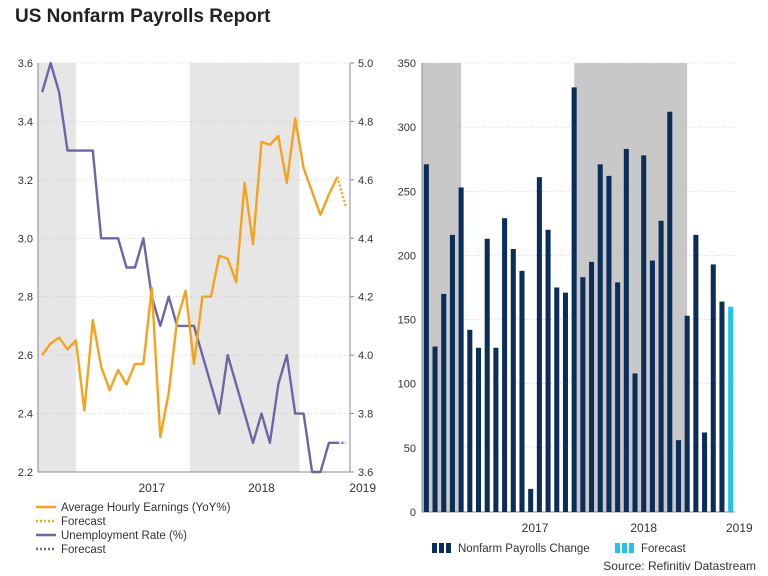  Describe the element at coordinates (407, 192) in the screenshot. I see `y-tick-label: 250` at that location.